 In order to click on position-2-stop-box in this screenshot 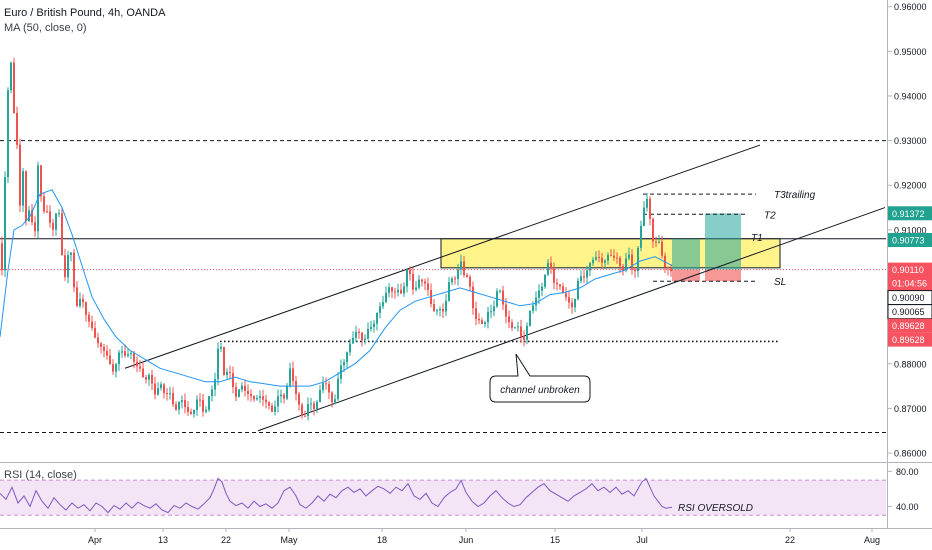, I will do `click(723, 275)`.